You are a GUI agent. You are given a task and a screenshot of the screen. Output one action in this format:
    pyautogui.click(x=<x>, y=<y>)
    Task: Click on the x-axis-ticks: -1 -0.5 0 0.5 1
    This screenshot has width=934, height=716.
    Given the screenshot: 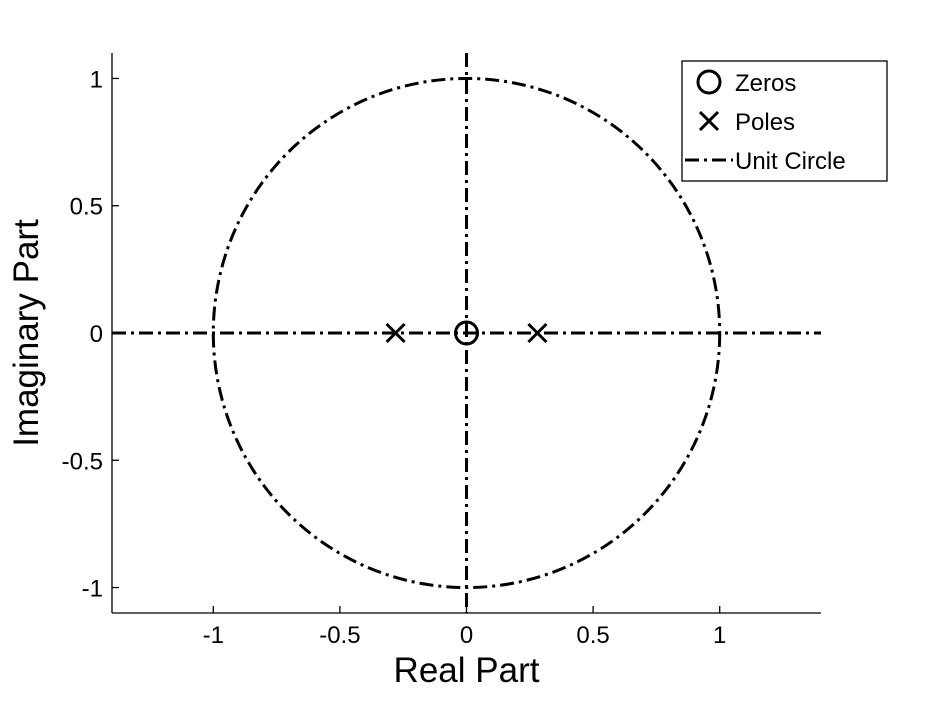 What is the action you would take?
    pyautogui.click(x=464, y=627)
    